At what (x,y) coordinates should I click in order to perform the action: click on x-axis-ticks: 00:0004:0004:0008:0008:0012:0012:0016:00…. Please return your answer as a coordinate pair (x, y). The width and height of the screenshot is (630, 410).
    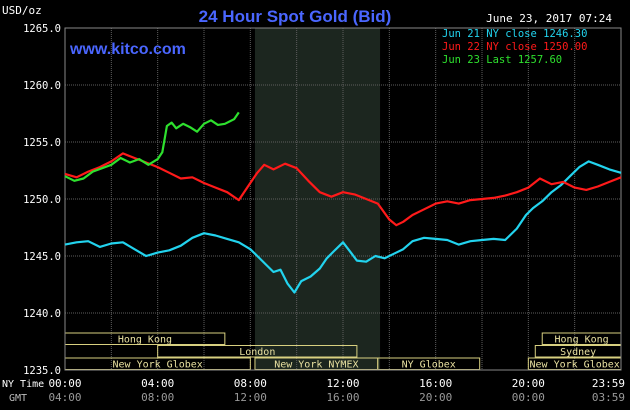
    Looking at the image, I should click on (336, 390).